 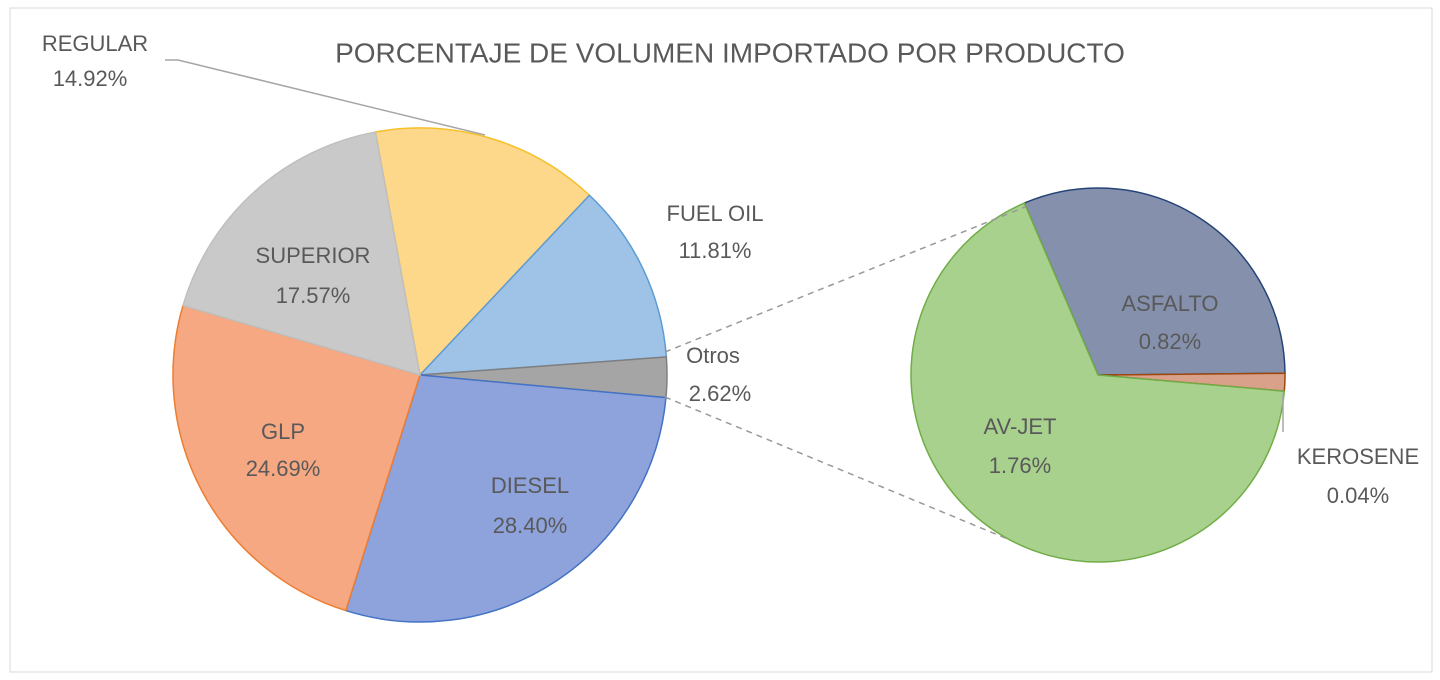 I want to click on slice-value-label: 2.62%, so click(x=720, y=393).